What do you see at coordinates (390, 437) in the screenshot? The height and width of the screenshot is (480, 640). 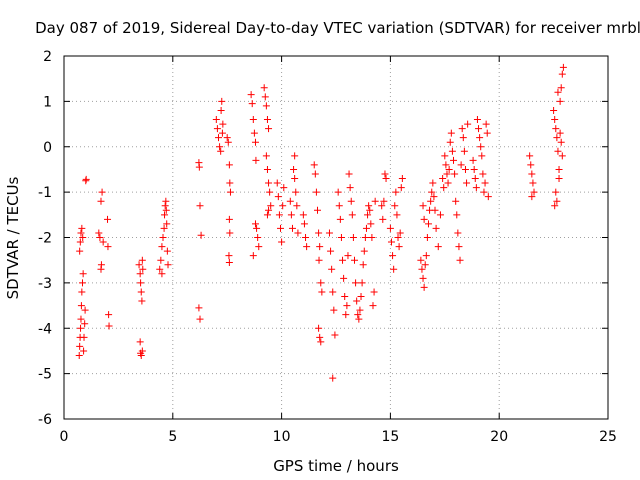 I see `x-tick-label: 15` at bounding box center [390, 437].